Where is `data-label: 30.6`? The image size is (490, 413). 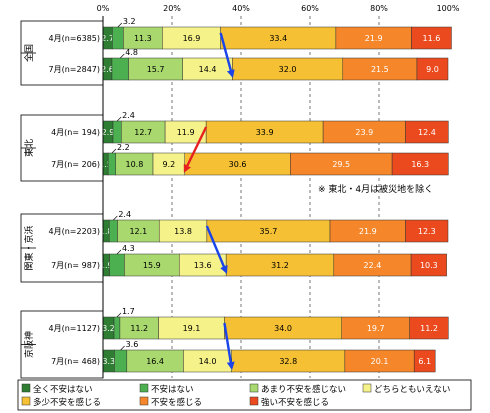 data-label: 30.6 is located at coordinates (238, 164).